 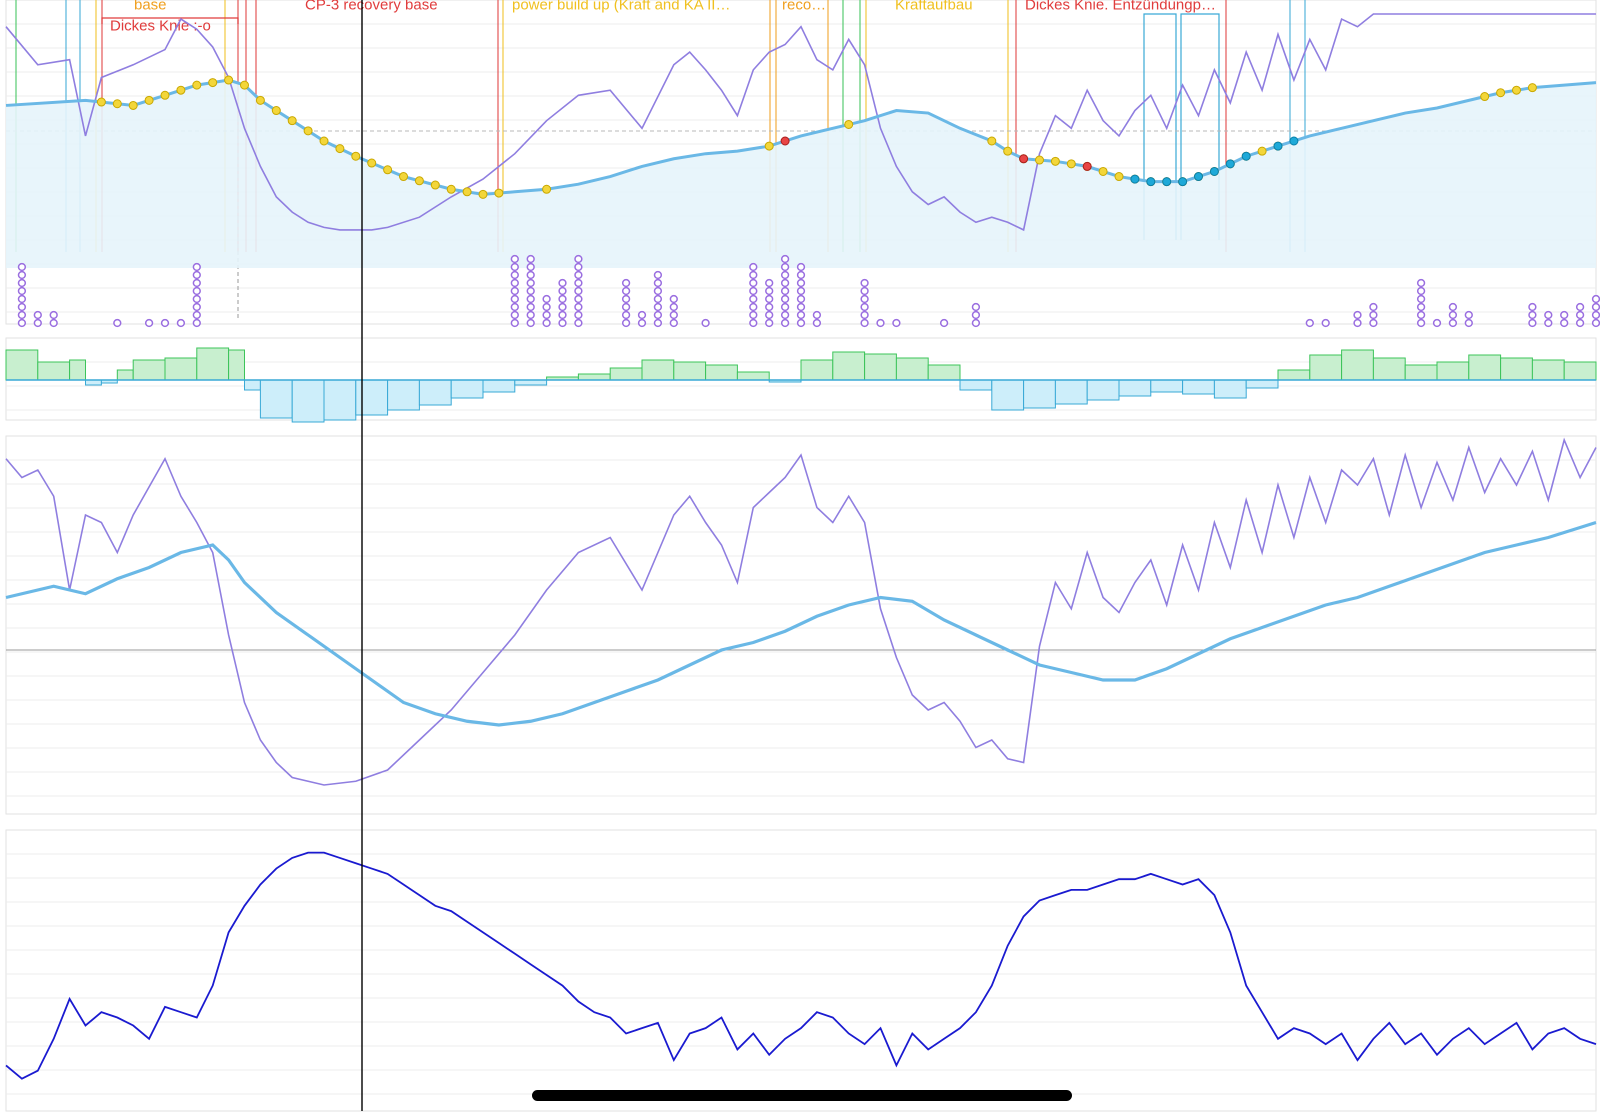 I want to click on annotation-label: base, so click(x=150, y=6).